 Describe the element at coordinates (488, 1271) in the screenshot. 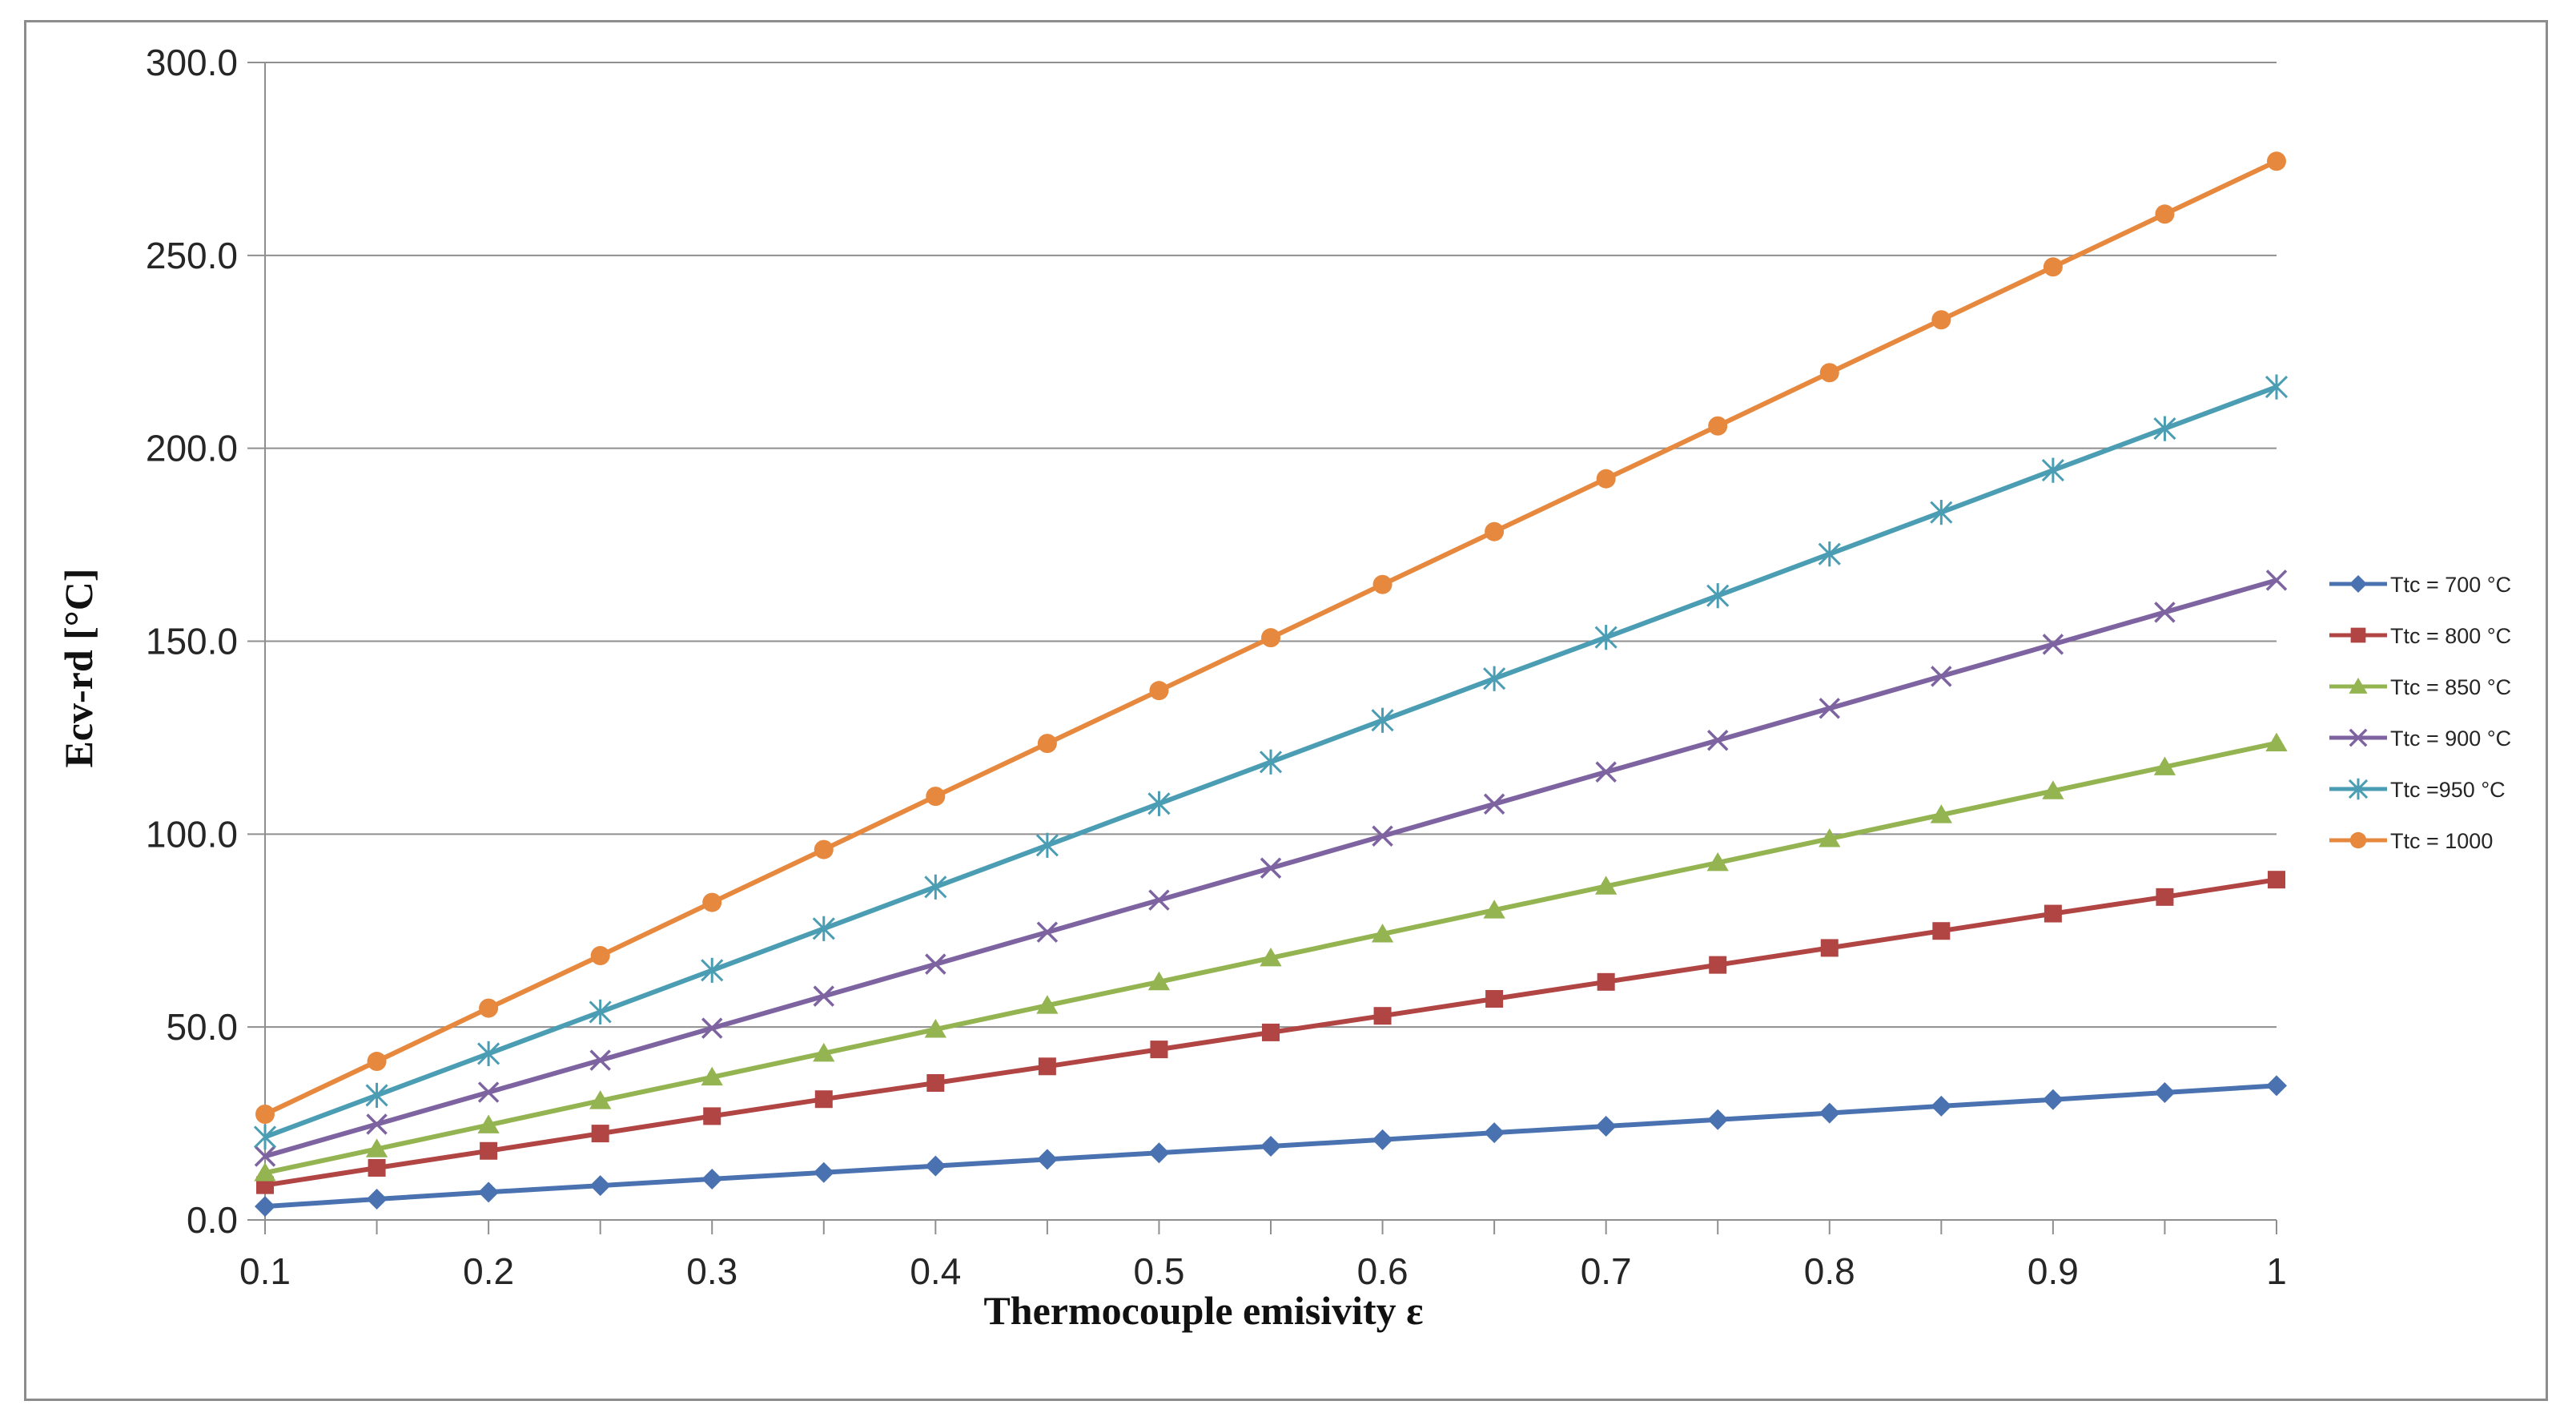

I see `x-tick-label: 0.2` at that location.